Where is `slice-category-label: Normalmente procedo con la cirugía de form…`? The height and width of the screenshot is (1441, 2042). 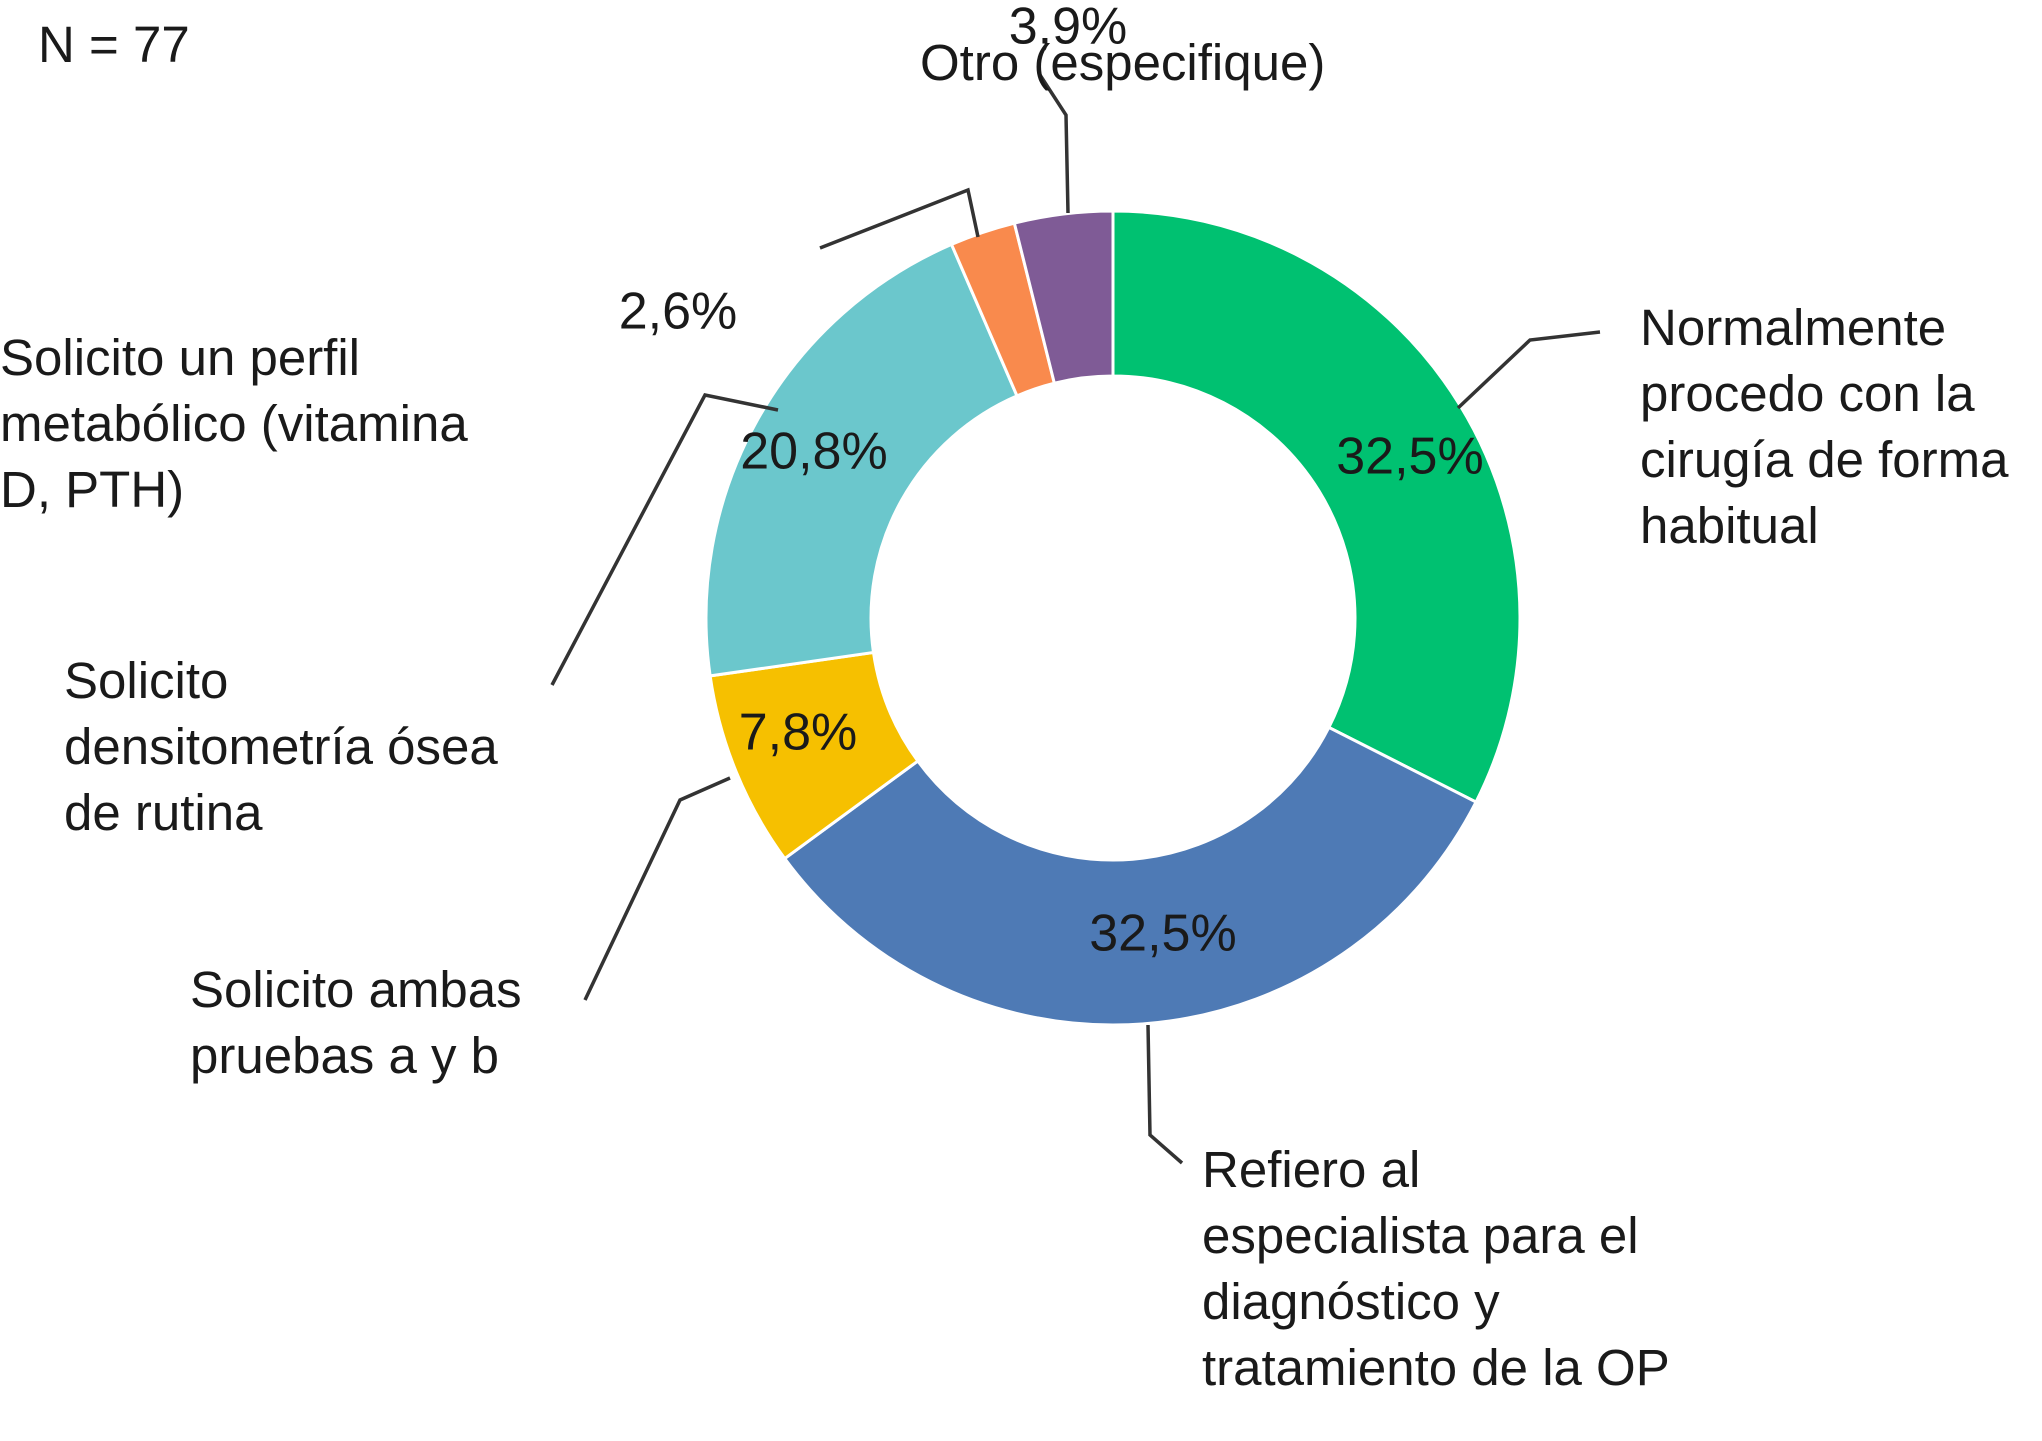 slice-category-label: Normalmente procedo con la cirugía de form… is located at coordinates (1824, 426).